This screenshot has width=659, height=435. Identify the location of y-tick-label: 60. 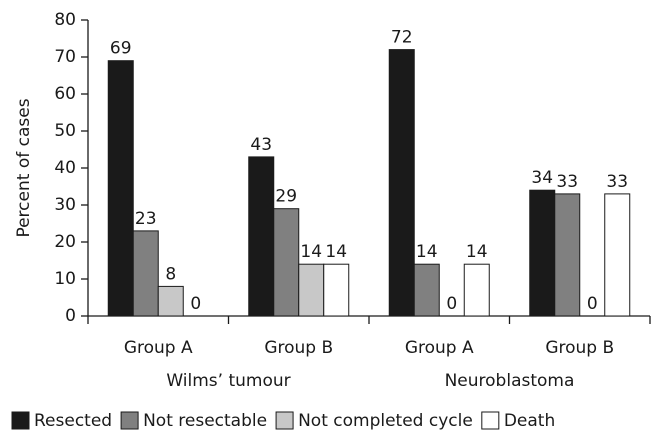
(65, 94).